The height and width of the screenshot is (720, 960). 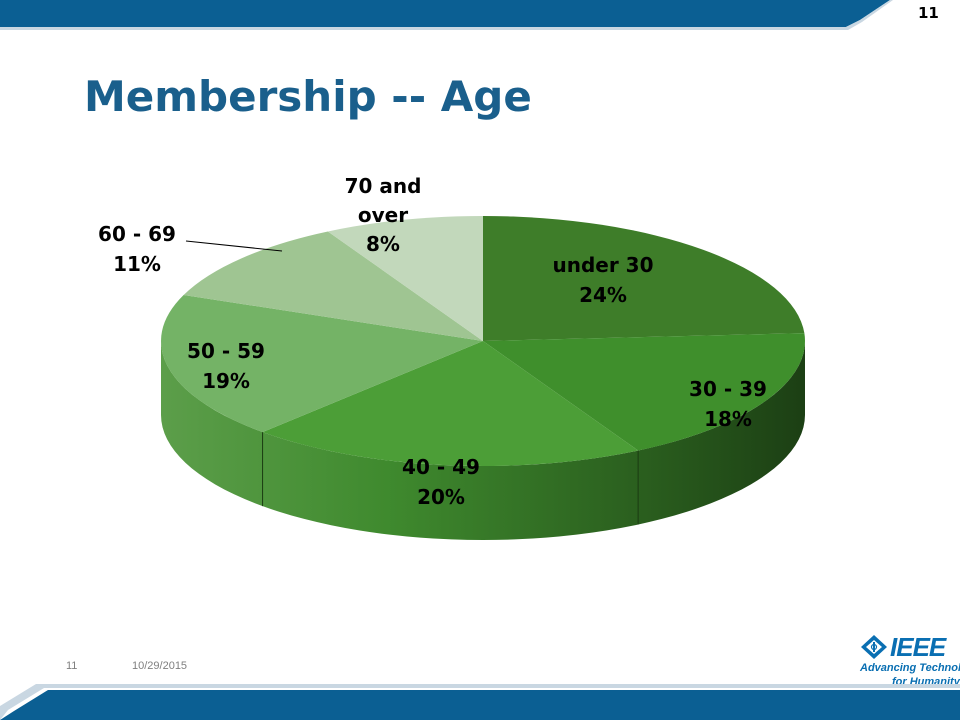 I want to click on label-60-69-name: 60 - 69, so click(x=137, y=234).